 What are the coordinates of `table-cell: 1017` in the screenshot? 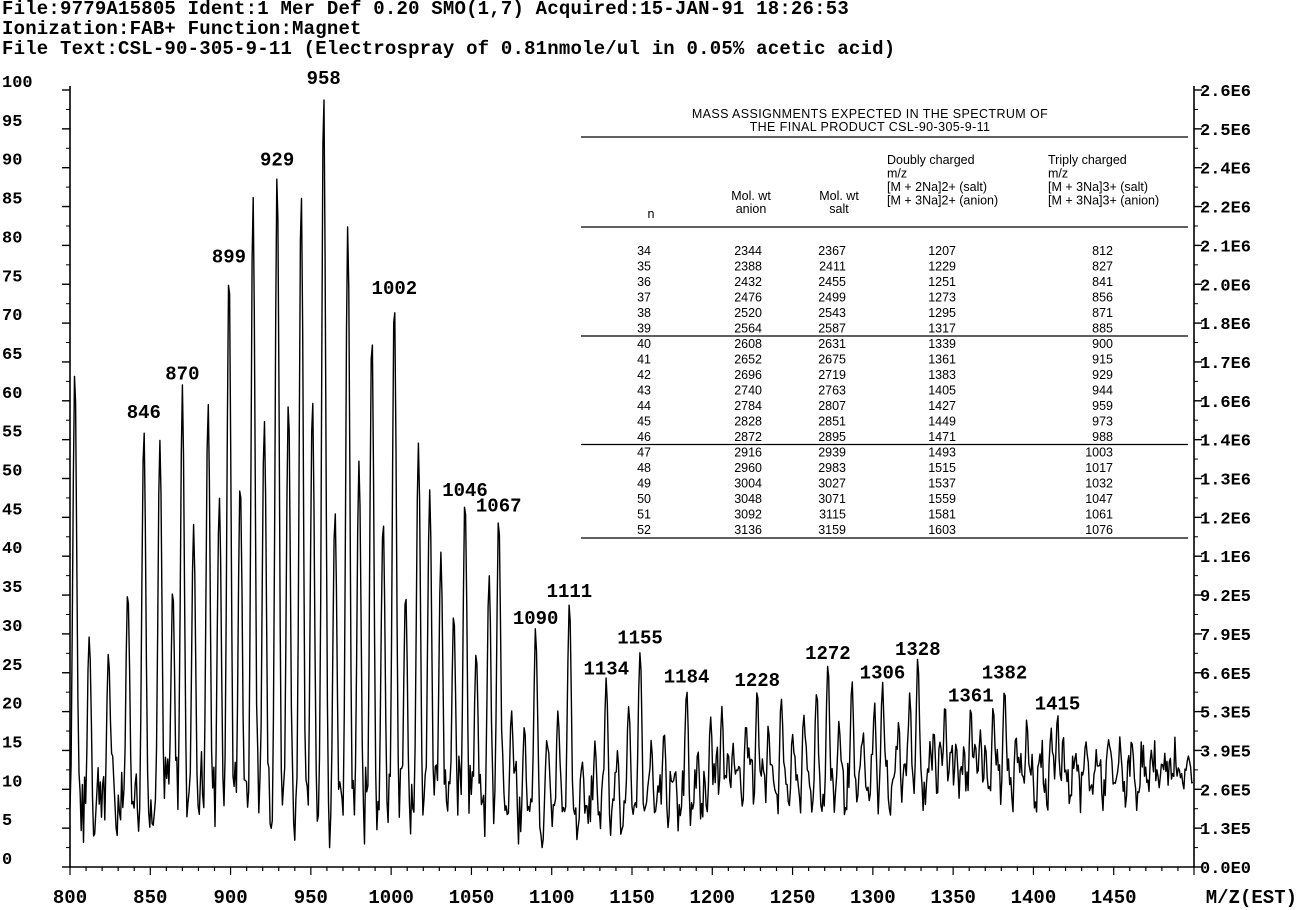 It's located at (1099, 468).